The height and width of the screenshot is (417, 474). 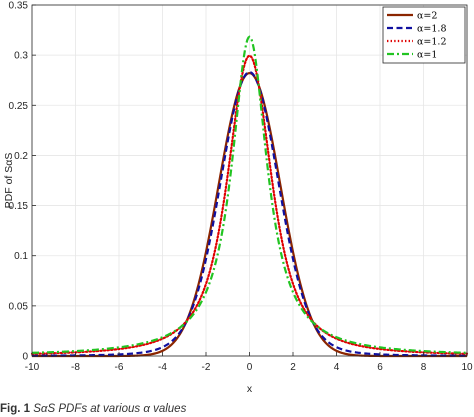 I want to click on x-tick-label: -10, so click(x=32, y=367).